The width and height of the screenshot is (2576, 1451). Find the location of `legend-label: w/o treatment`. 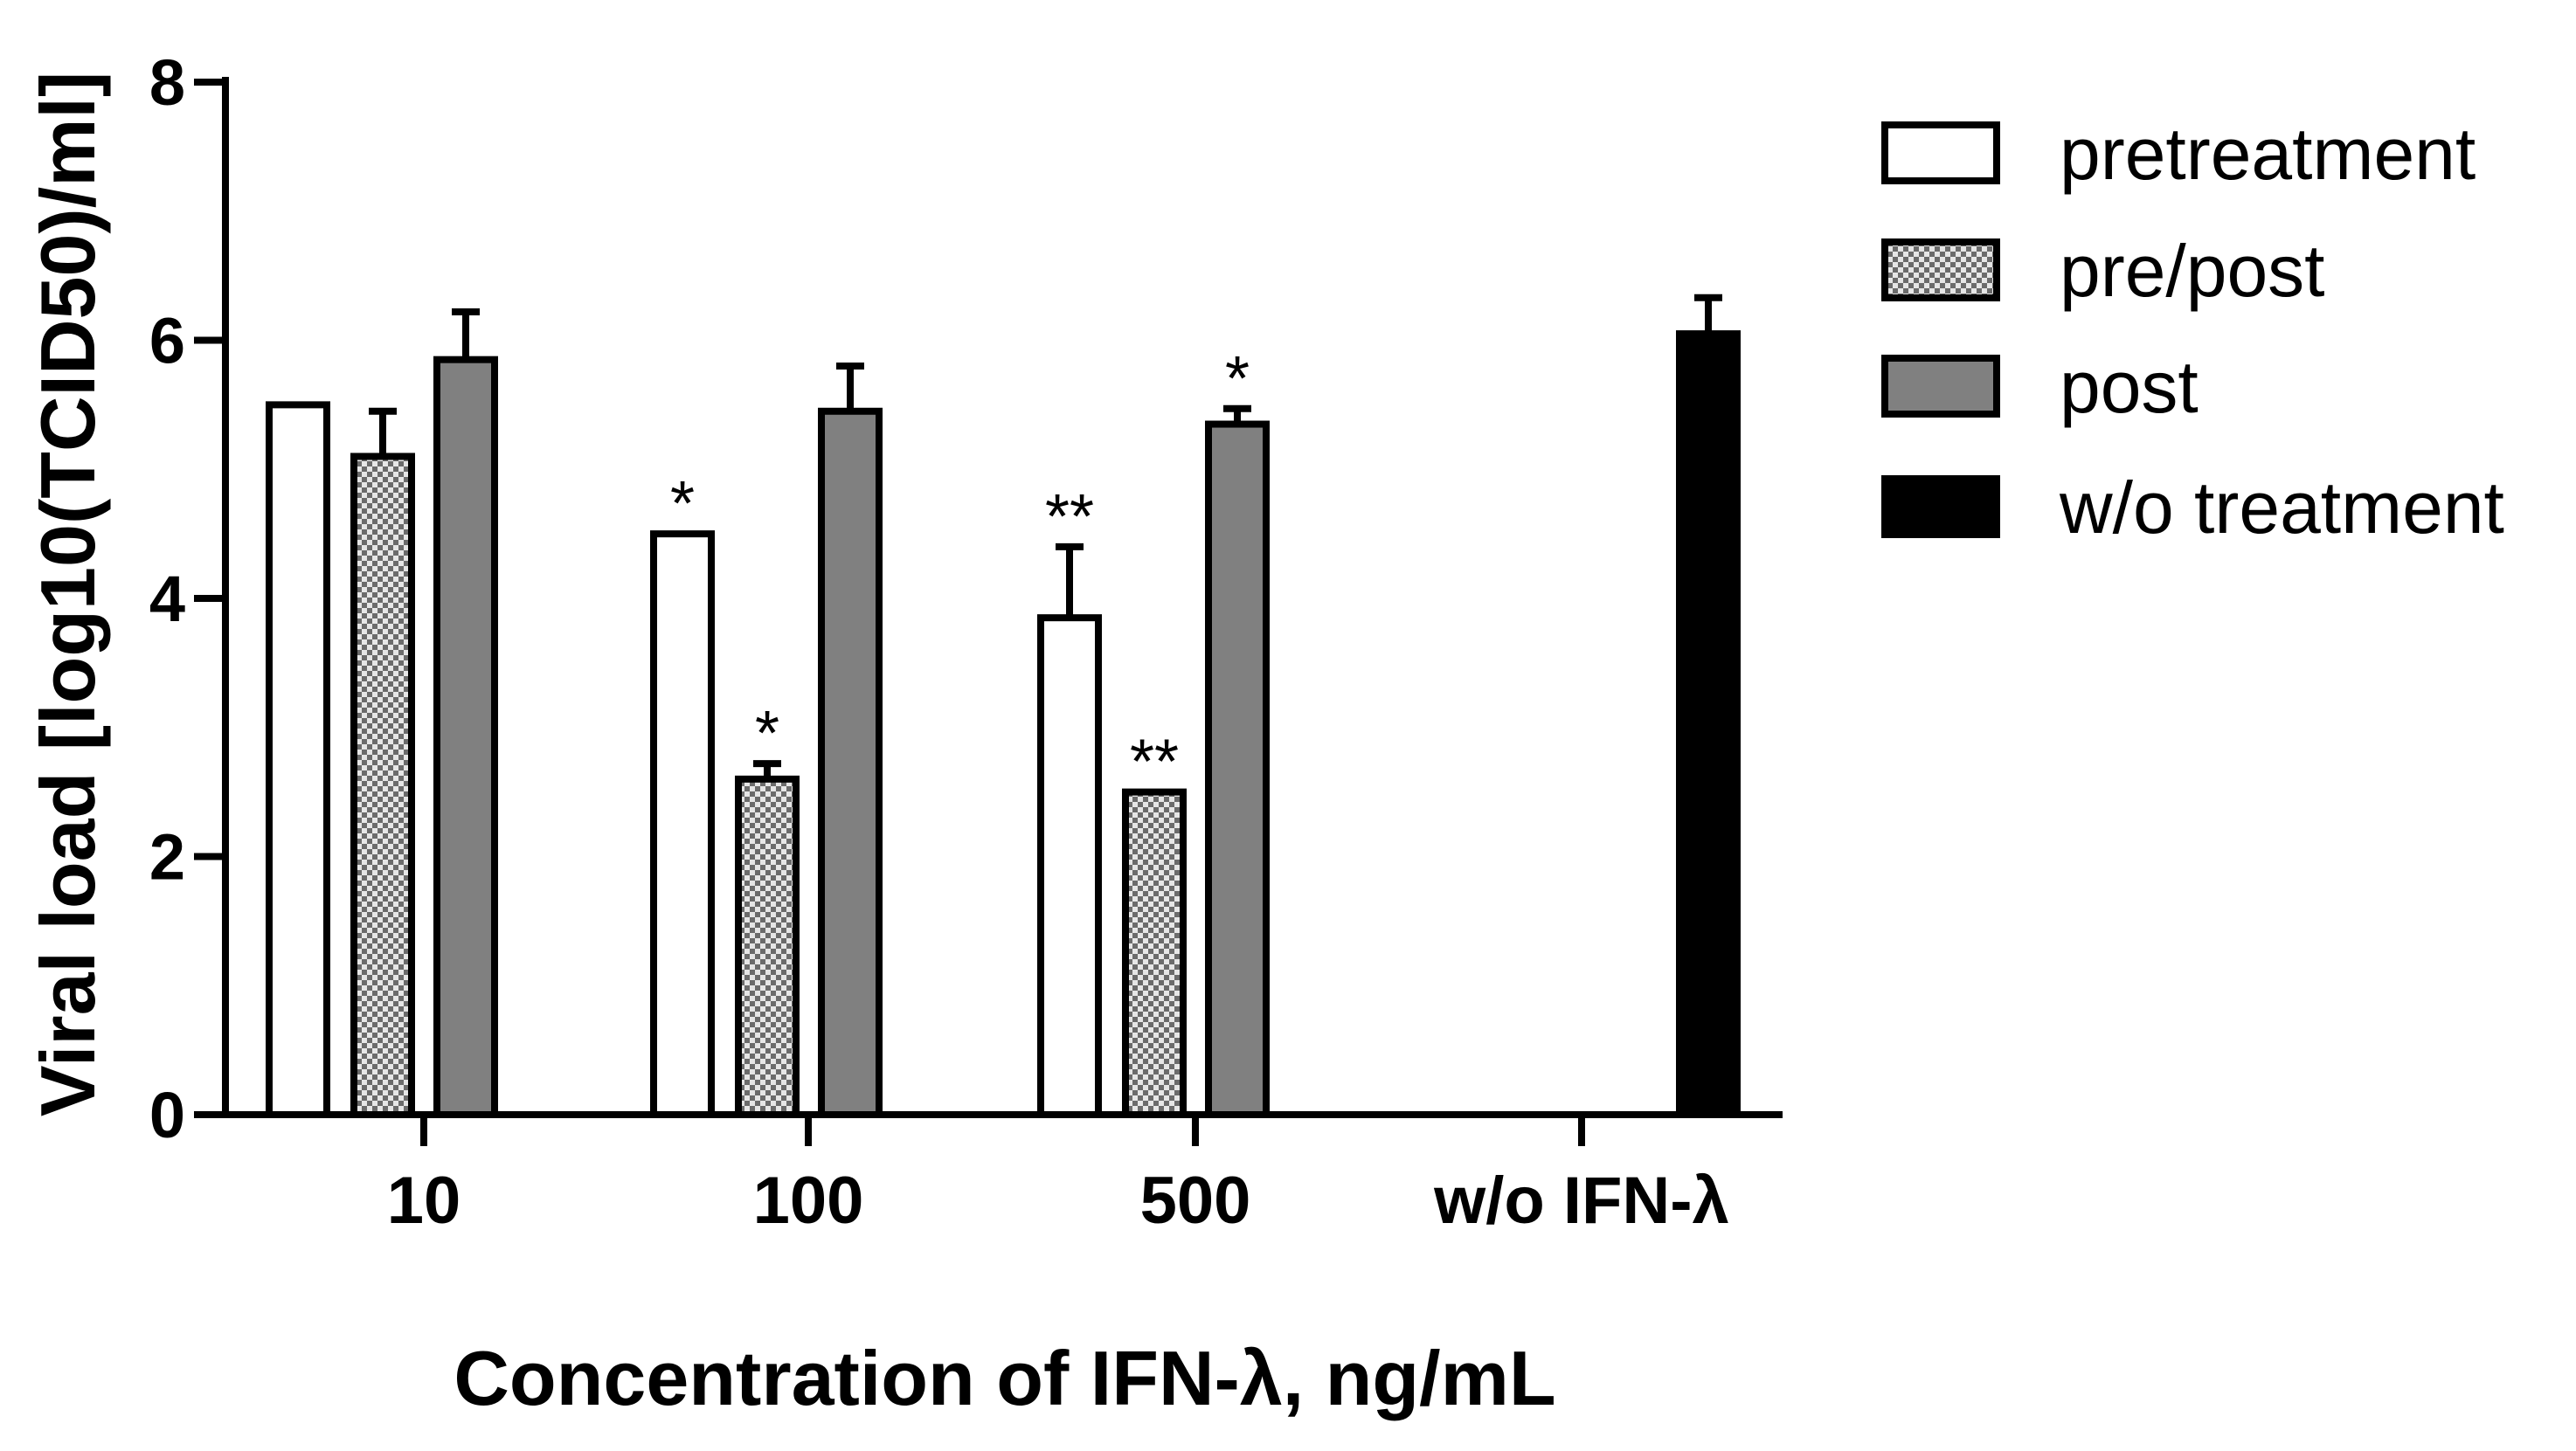

legend-label: w/o treatment is located at coordinates (2281, 507).